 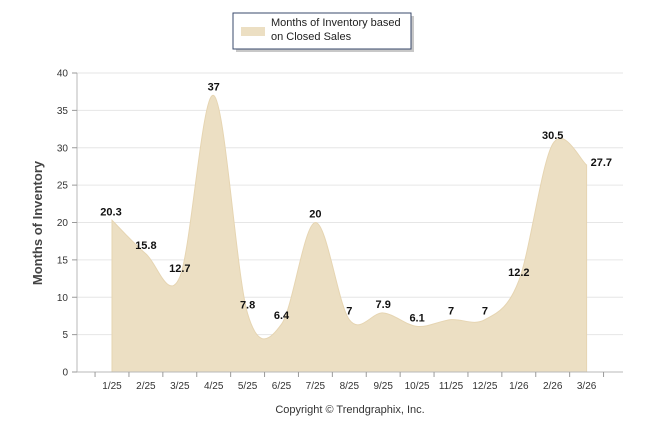 What do you see at coordinates (63, 223) in the screenshot?
I see `y-tick-label: 20` at bounding box center [63, 223].